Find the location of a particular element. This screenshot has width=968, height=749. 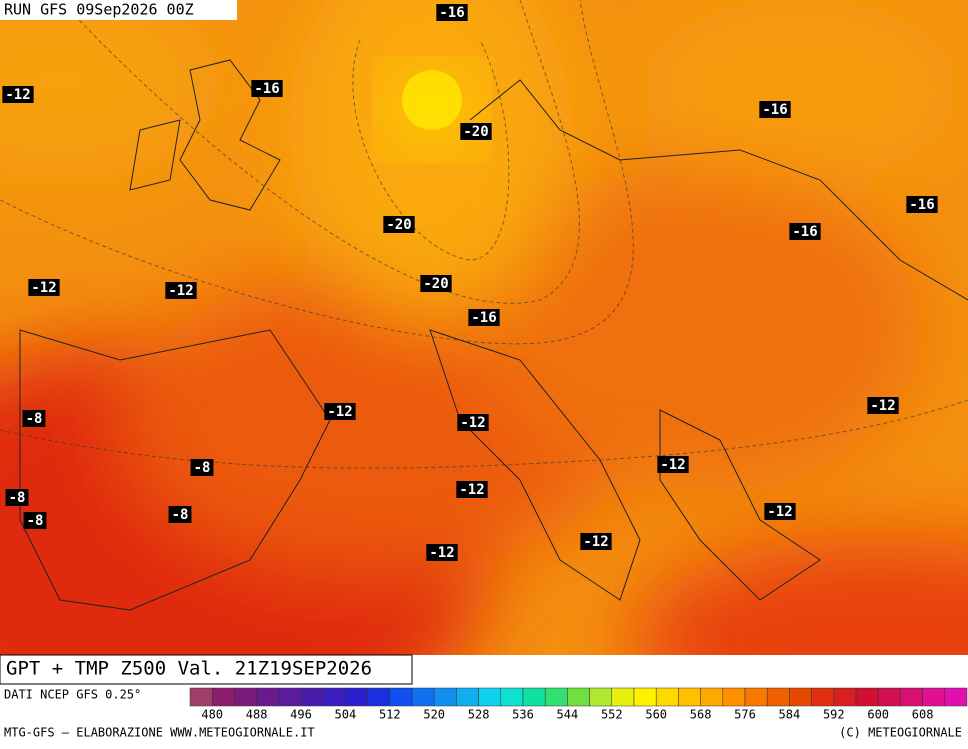

color-label: 576 is located at coordinates (745, 715).